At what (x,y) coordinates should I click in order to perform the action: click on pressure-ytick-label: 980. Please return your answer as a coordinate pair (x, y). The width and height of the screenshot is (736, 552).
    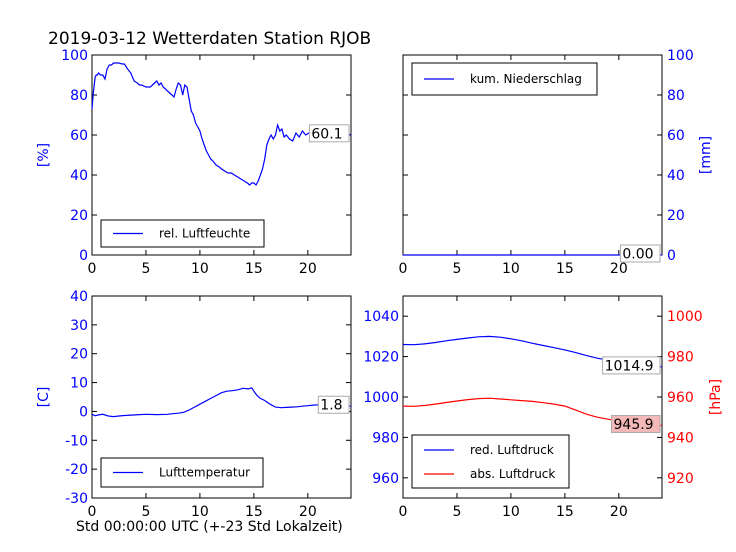
    Looking at the image, I should click on (385, 438).